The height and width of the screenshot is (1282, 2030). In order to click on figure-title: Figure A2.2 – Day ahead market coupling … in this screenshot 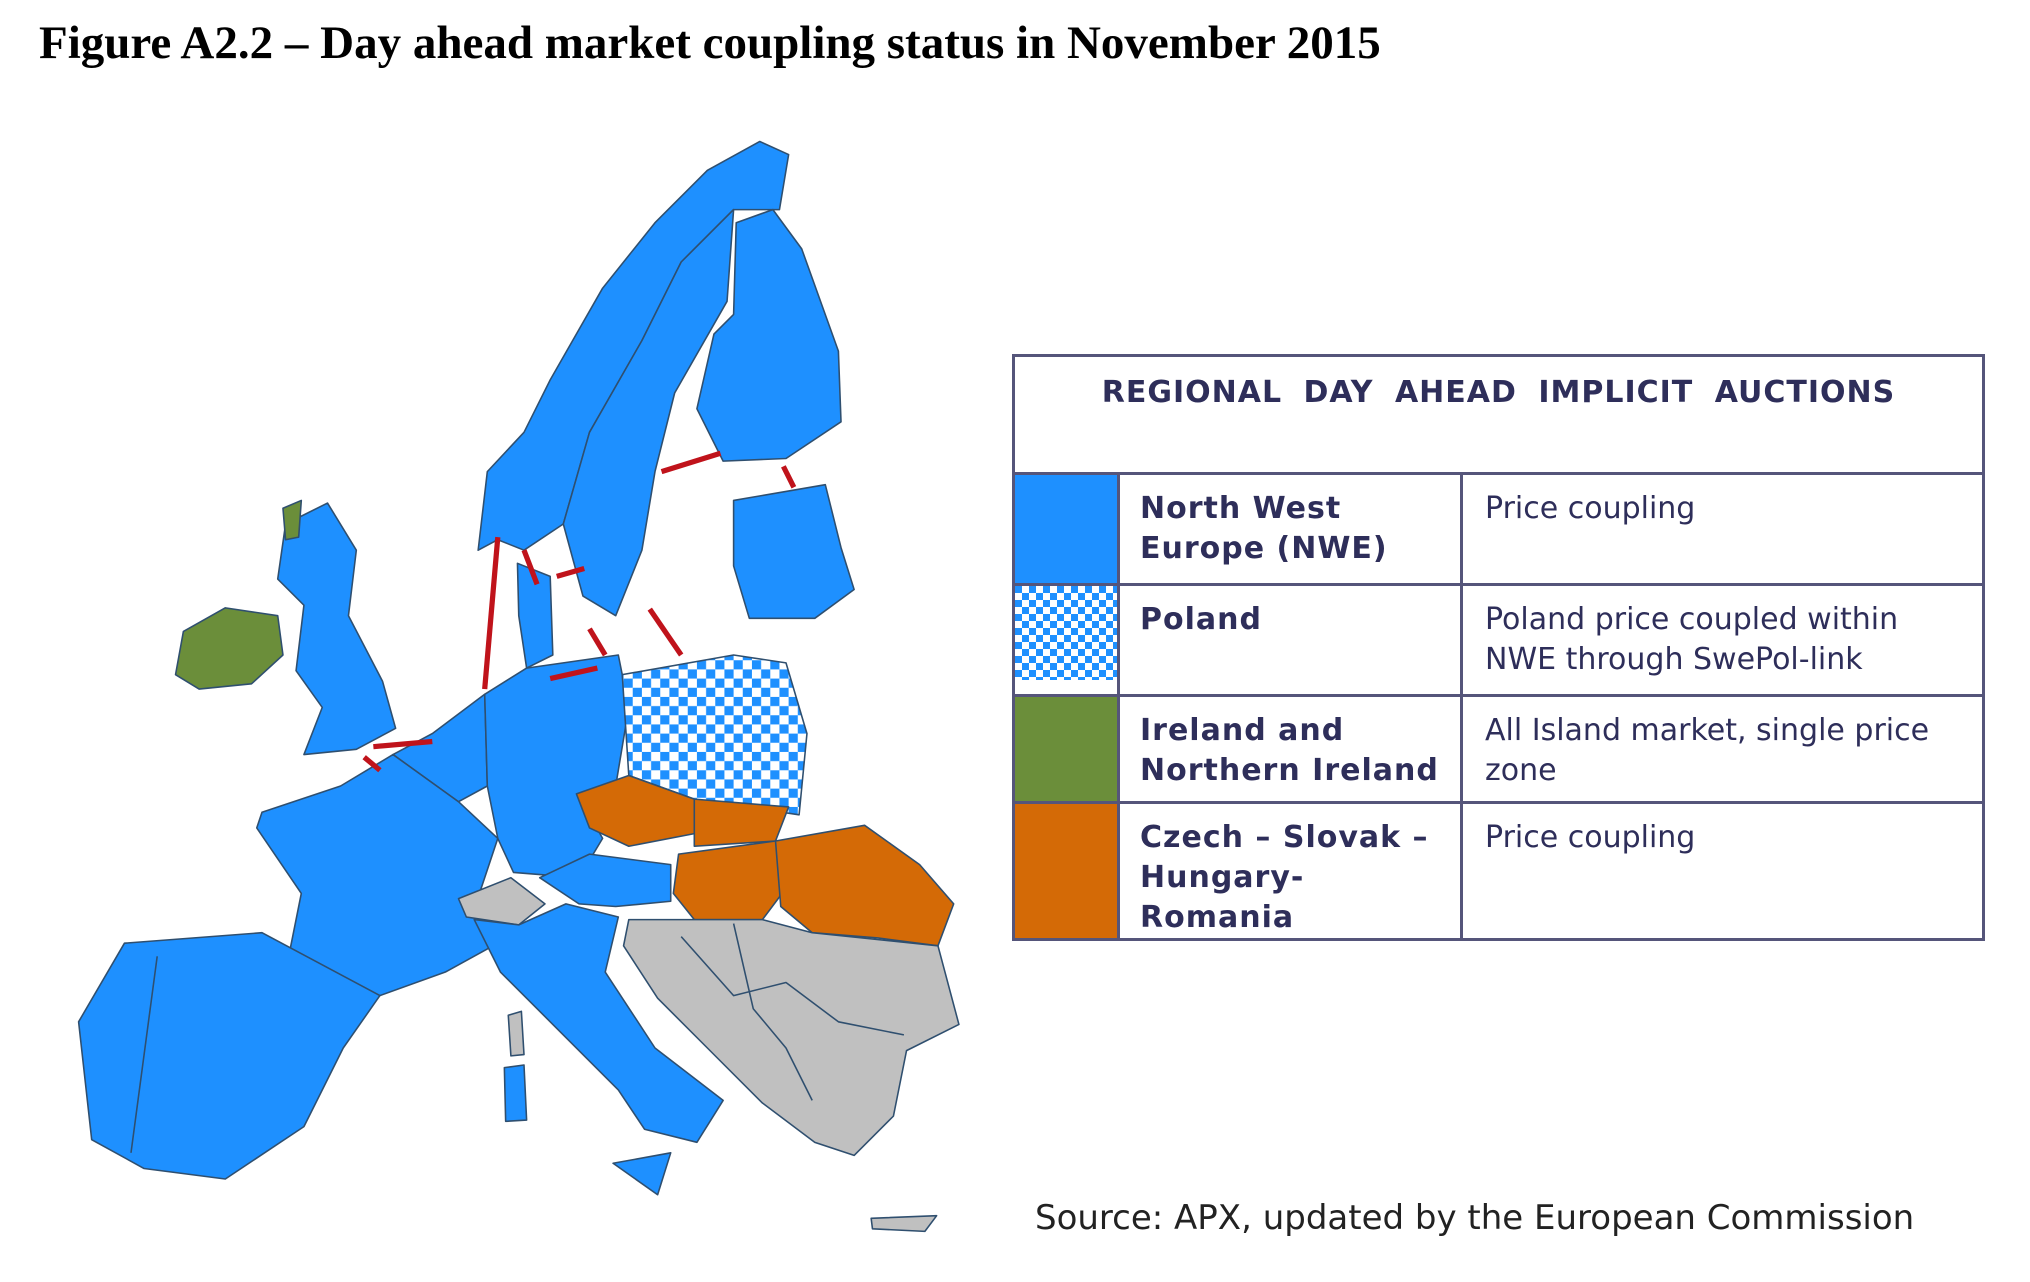, I will do `click(710, 43)`.